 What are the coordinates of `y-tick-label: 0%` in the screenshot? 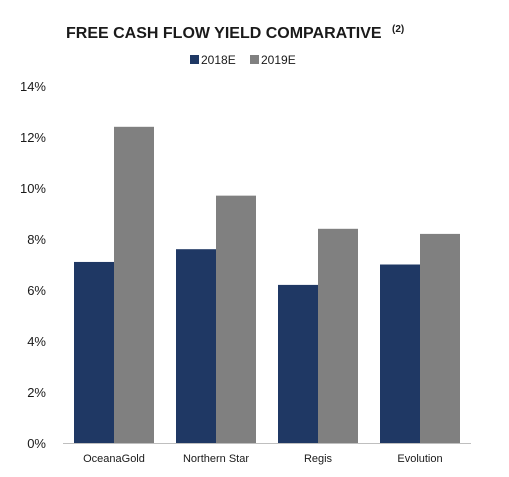 It's located at (36, 443).